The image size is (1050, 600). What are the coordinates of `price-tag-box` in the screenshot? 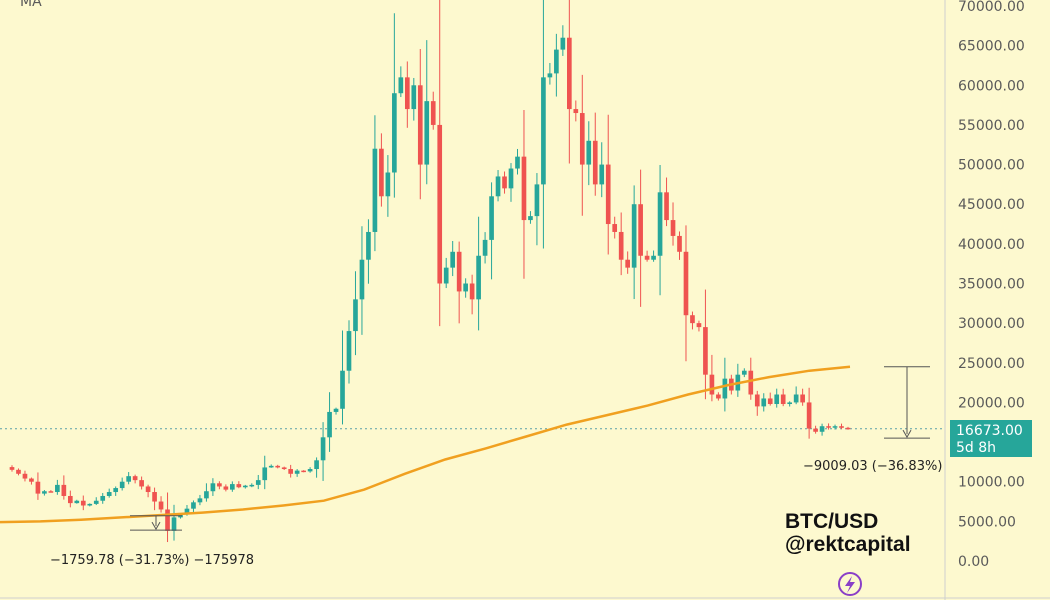 It's located at (991, 438).